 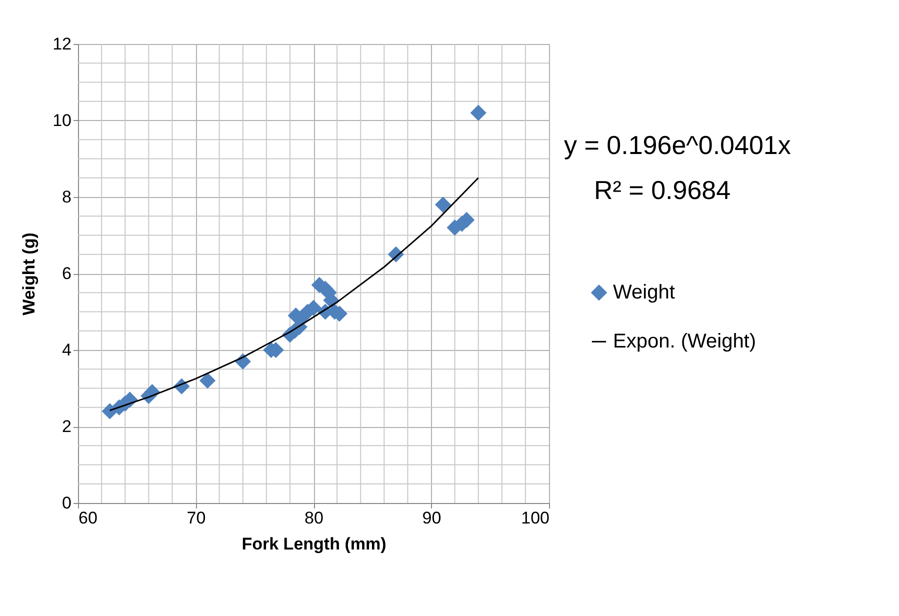 What do you see at coordinates (677, 145) in the screenshot?
I see `text: y = 0.196e^0.0401x` at bounding box center [677, 145].